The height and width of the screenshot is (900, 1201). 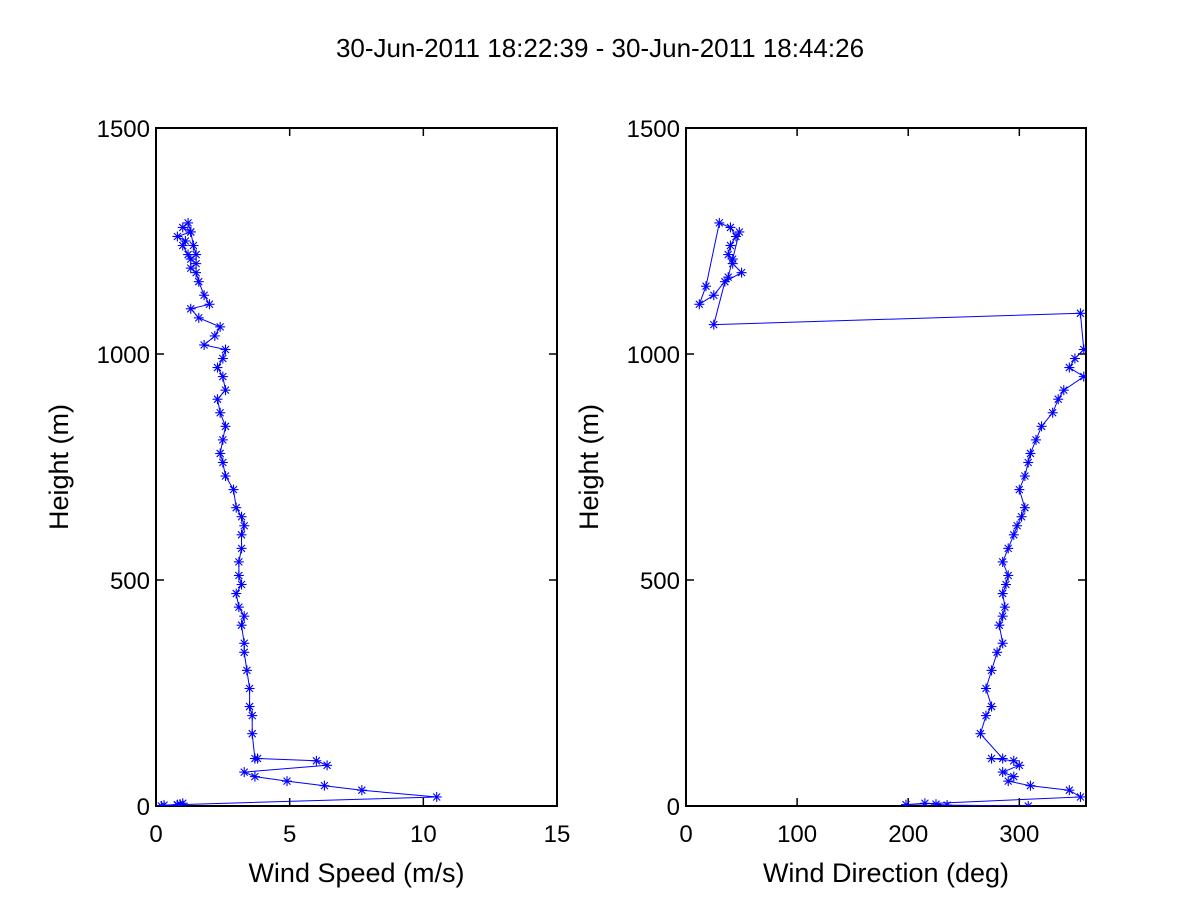 What do you see at coordinates (673, 807) in the screenshot?
I see `direction-y-tick-label: 0` at bounding box center [673, 807].